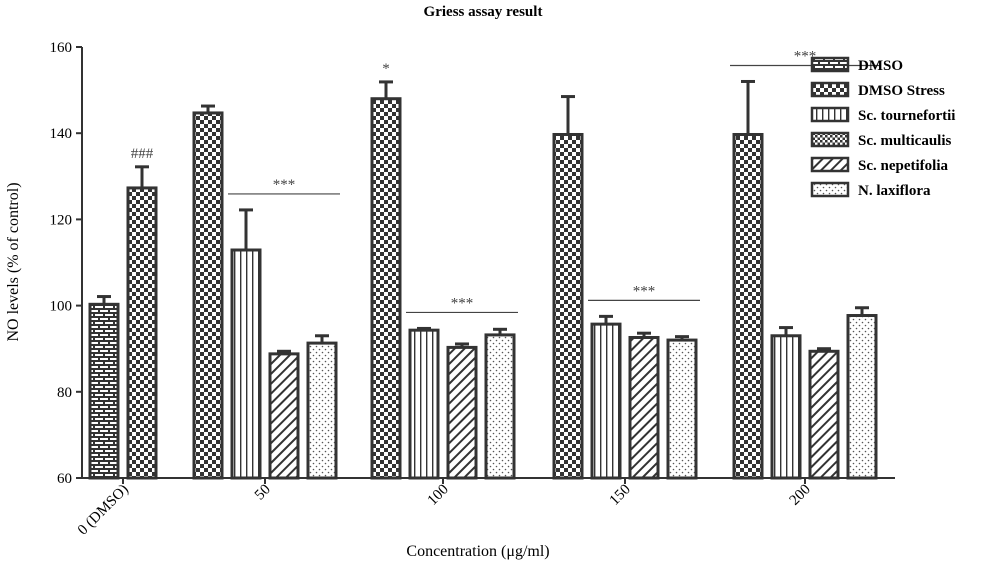 This screenshot has width=1000, height=565. I want to click on y-tick-label: 100, so click(61, 307).